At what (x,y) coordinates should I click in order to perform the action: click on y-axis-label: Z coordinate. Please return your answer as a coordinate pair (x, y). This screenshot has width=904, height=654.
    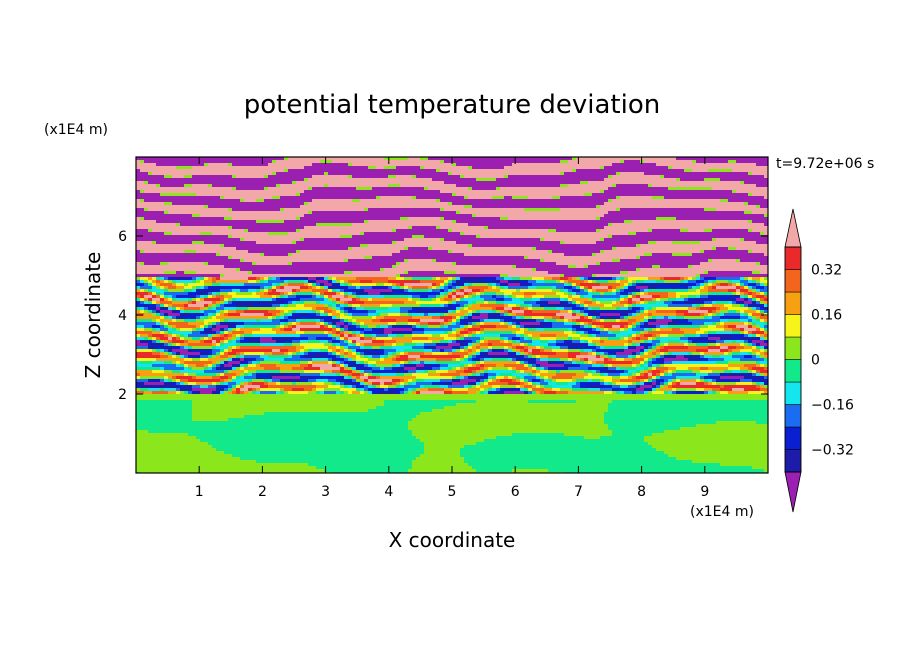
    Looking at the image, I should click on (93, 315).